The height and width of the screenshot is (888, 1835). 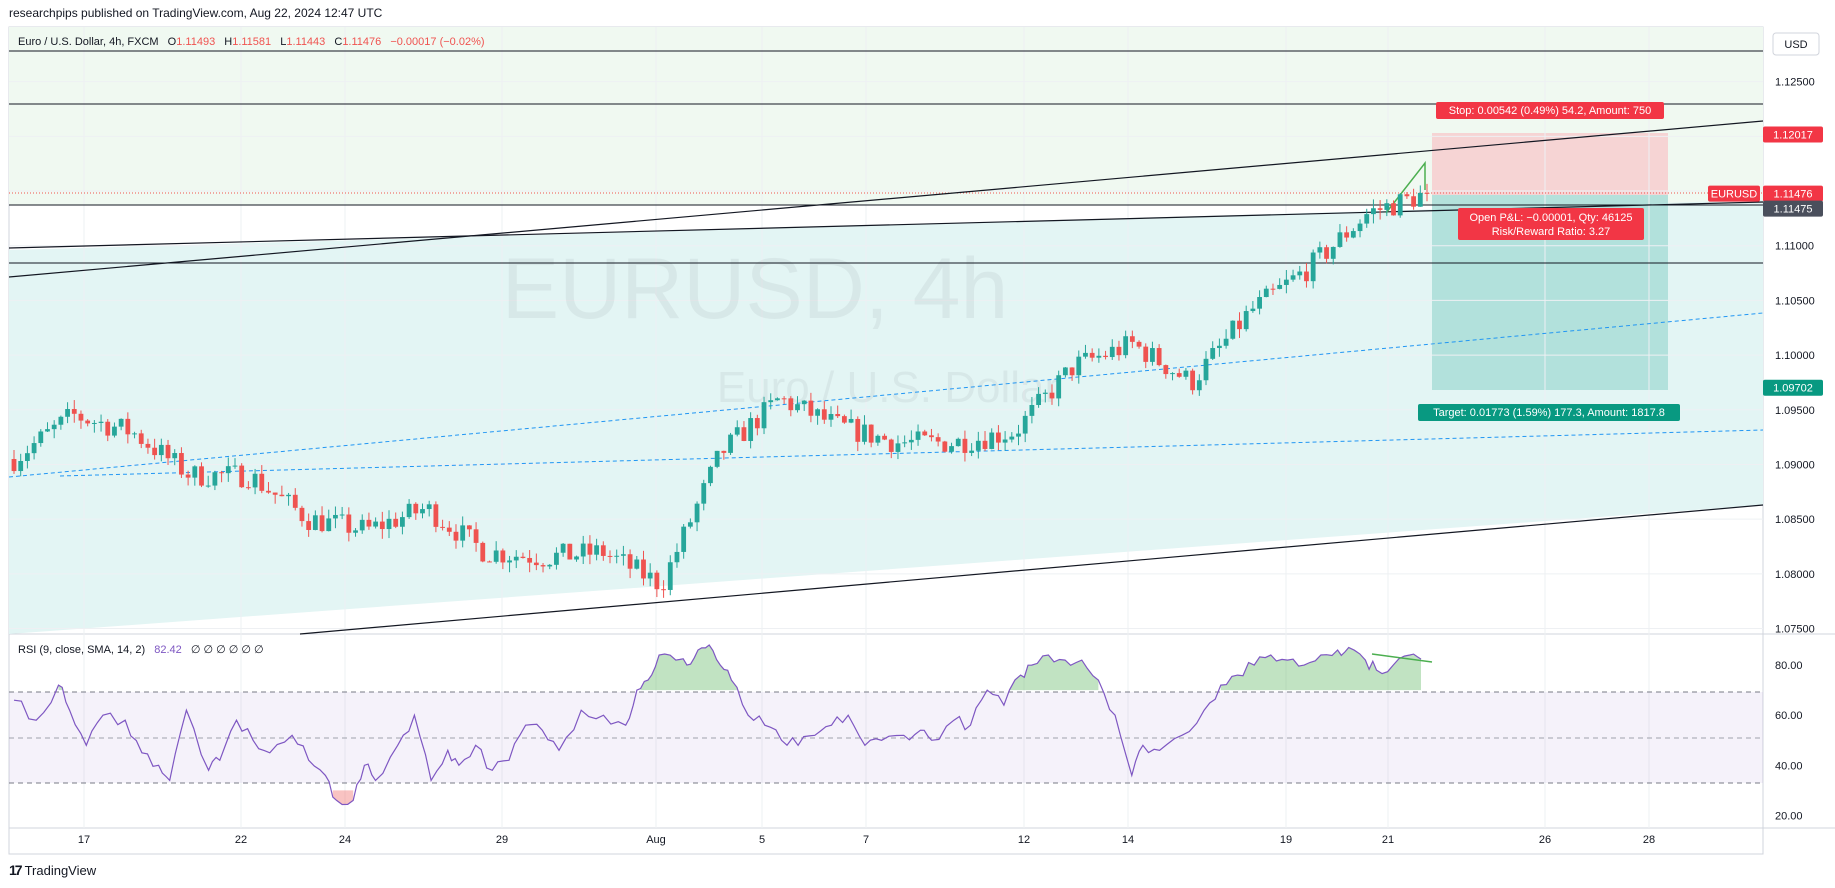 What do you see at coordinates (1128, 840) in the screenshot?
I see `time-label-8: 14` at bounding box center [1128, 840].